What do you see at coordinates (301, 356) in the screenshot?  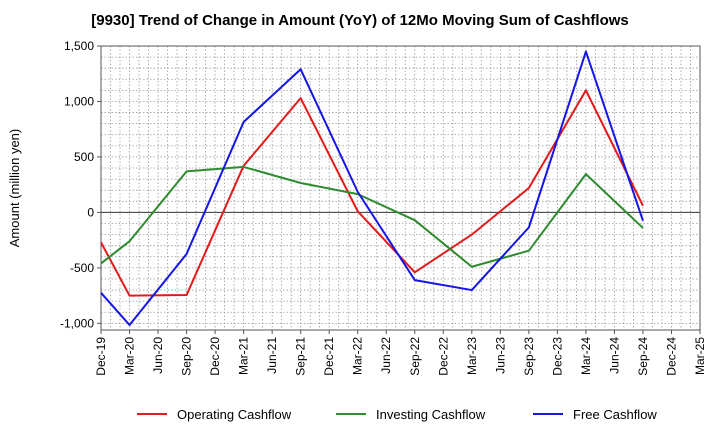 I see `x-tick-label: Sep-21` at bounding box center [301, 356].